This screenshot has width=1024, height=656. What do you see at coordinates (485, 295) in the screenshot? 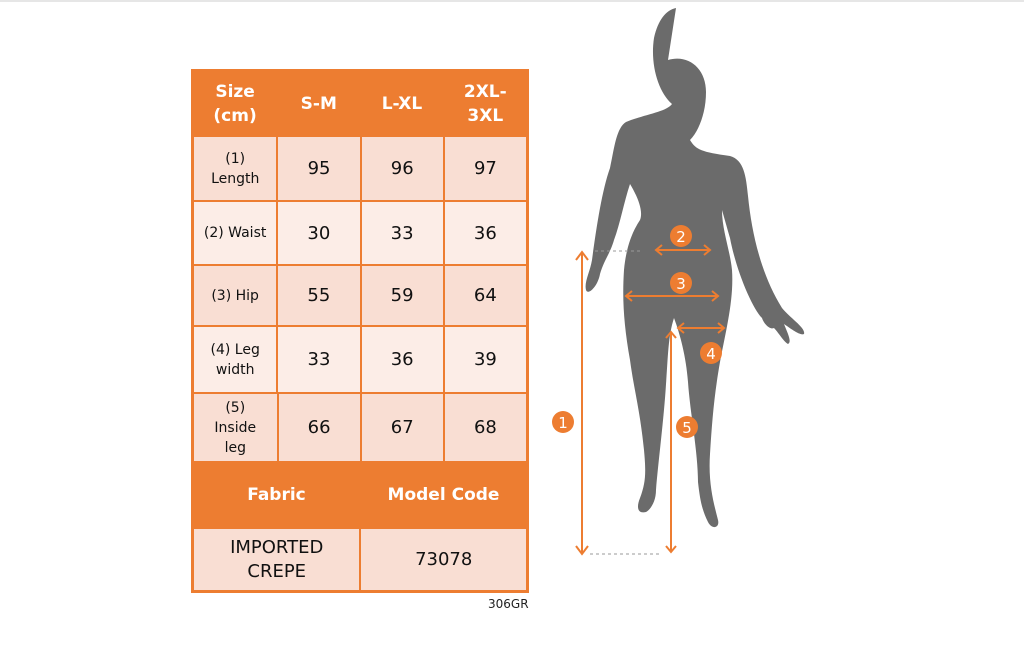
I see `row-value: 64` at bounding box center [485, 295].